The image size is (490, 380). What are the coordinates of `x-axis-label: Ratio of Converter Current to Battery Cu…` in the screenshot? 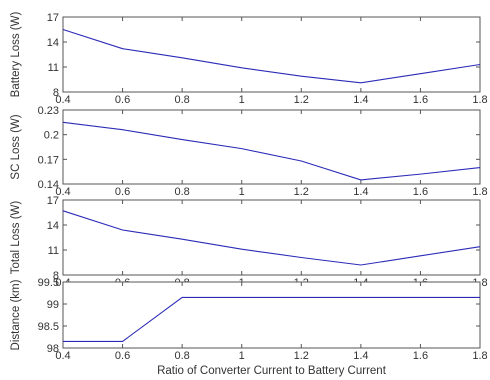 It's located at (272, 371).